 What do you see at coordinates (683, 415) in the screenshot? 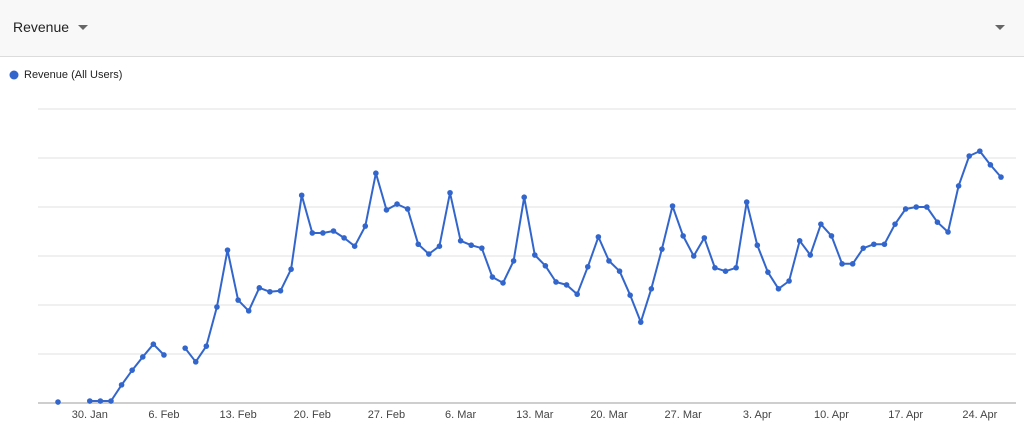
I see `x-tick-label: 27. Mar` at bounding box center [683, 415].